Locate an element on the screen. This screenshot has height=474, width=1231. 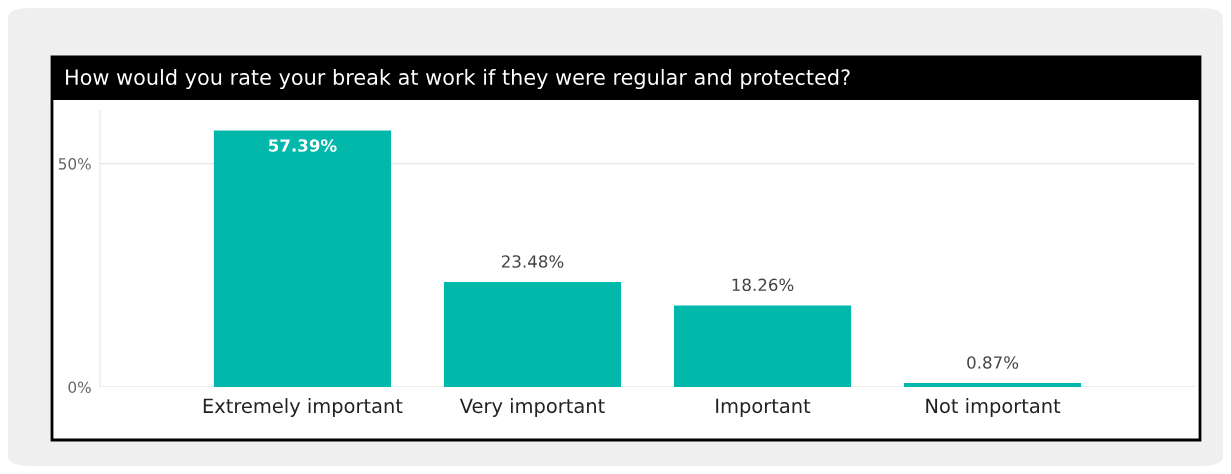
data-label: 57.39% is located at coordinates (303, 145).